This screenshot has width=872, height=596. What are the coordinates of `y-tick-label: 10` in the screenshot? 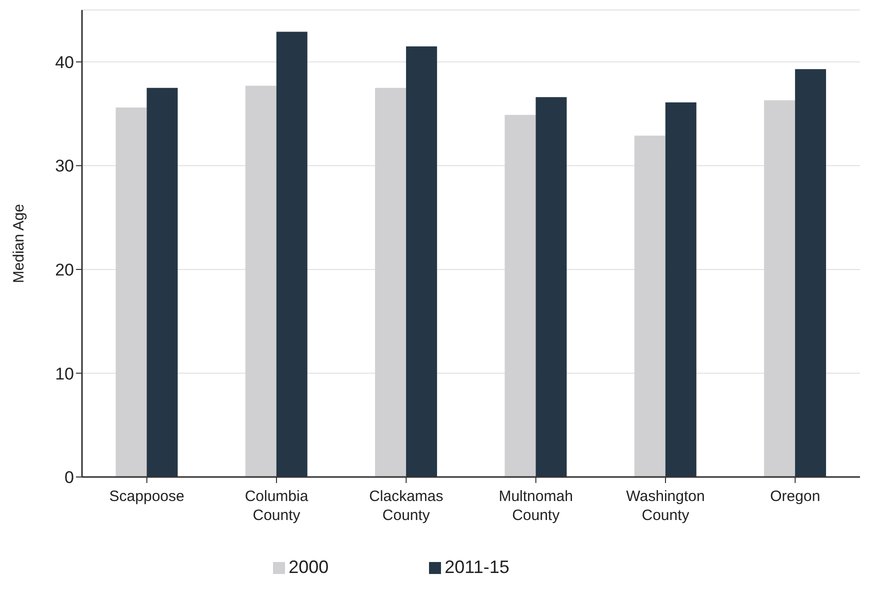 It's located at (64, 374).